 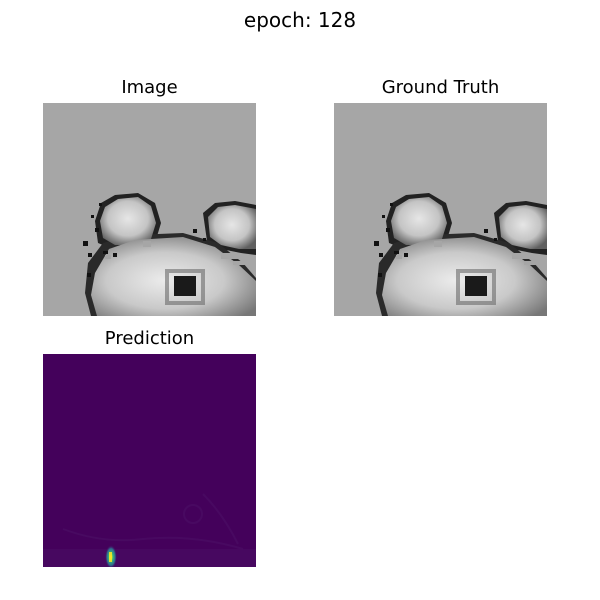 I want to click on ground-truth-body, so click(x=464, y=276).